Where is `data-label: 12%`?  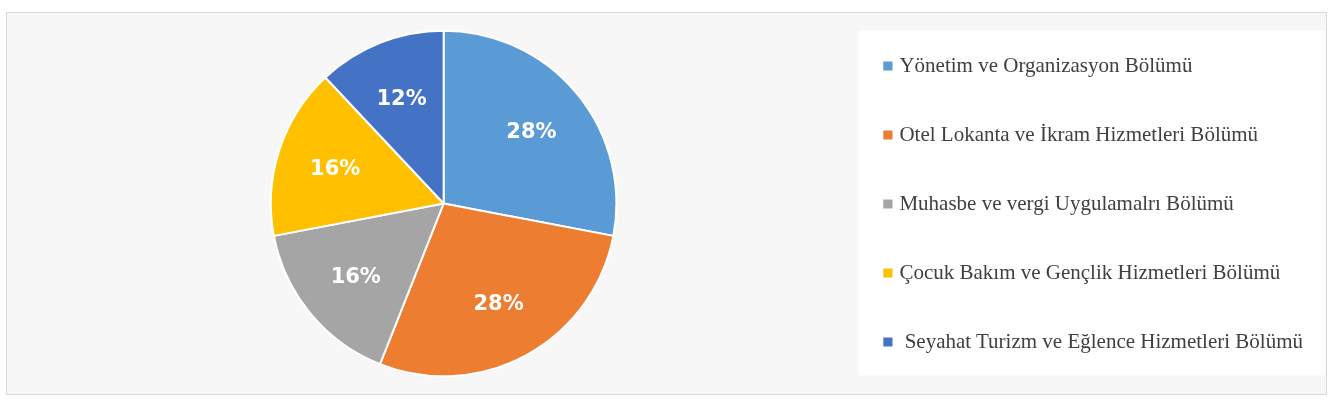 data-label: 12% is located at coordinates (401, 97).